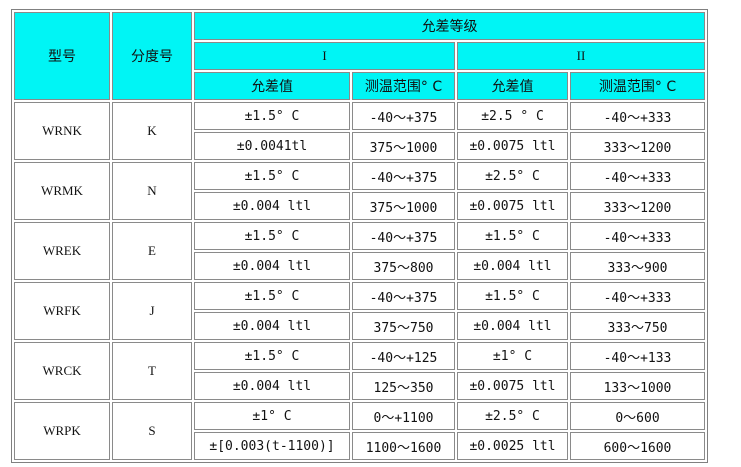 This screenshot has width=741, height=467. I want to click on tolerance-ii-cell: ±1° C, so click(512, 356).